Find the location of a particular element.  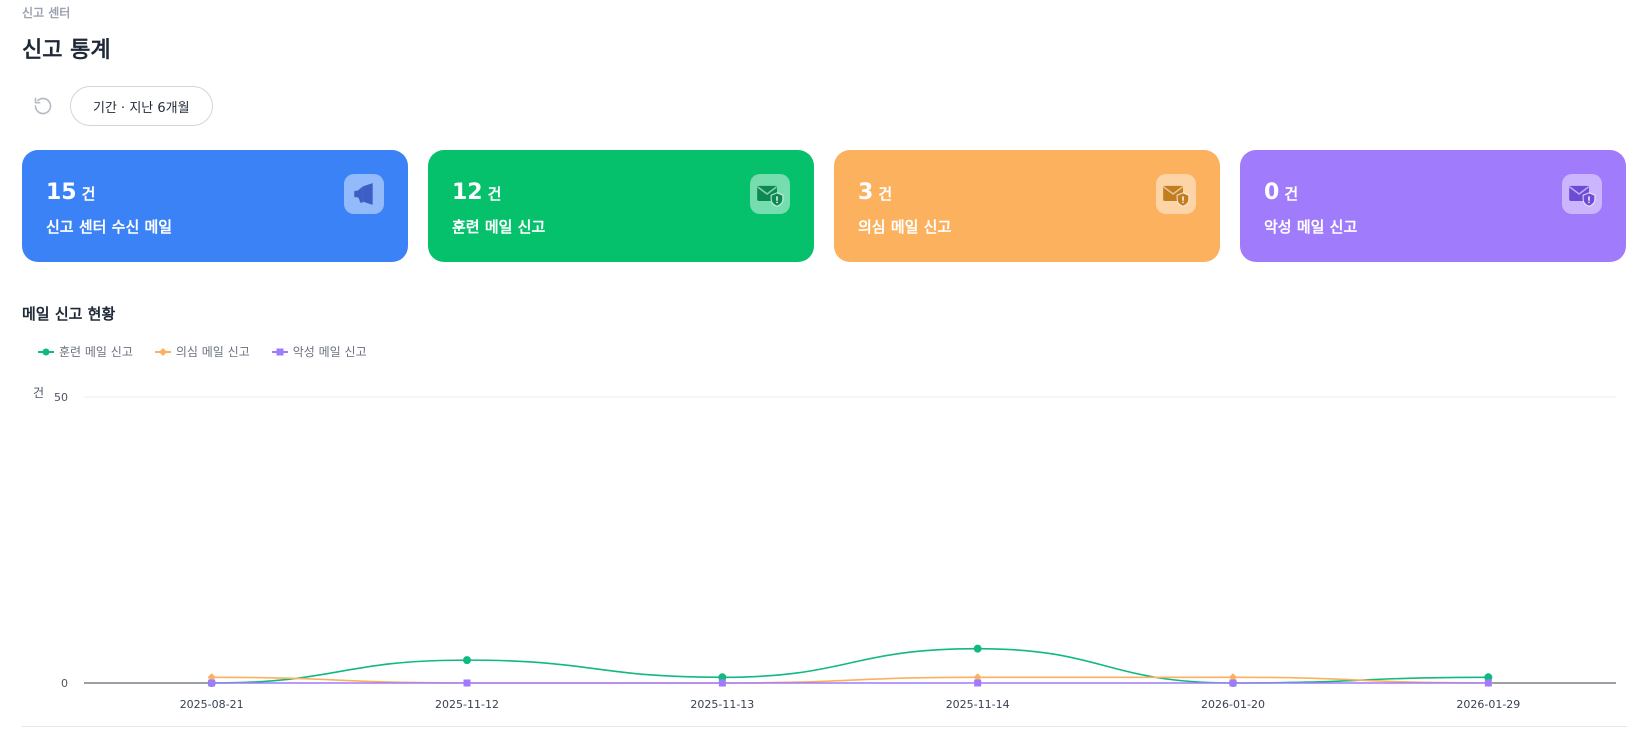

y-axis-unit-label: 건 is located at coordinates (38, 393).